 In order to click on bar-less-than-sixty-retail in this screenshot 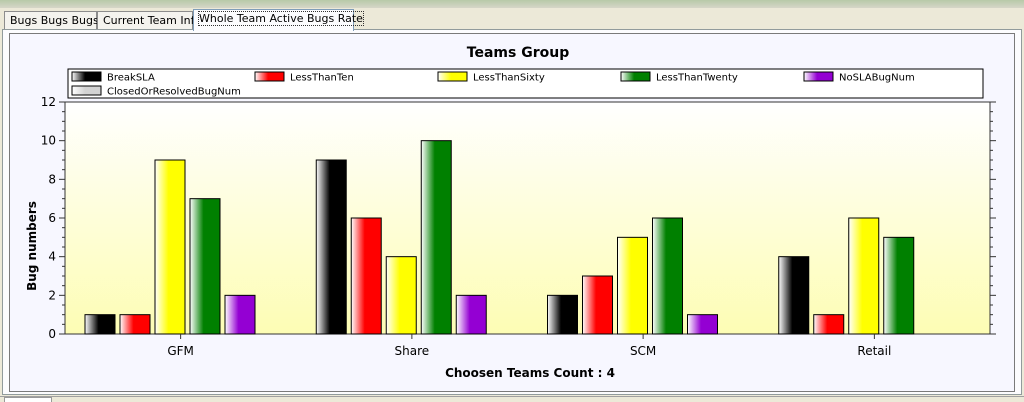, I will do `click(864, 276)`.